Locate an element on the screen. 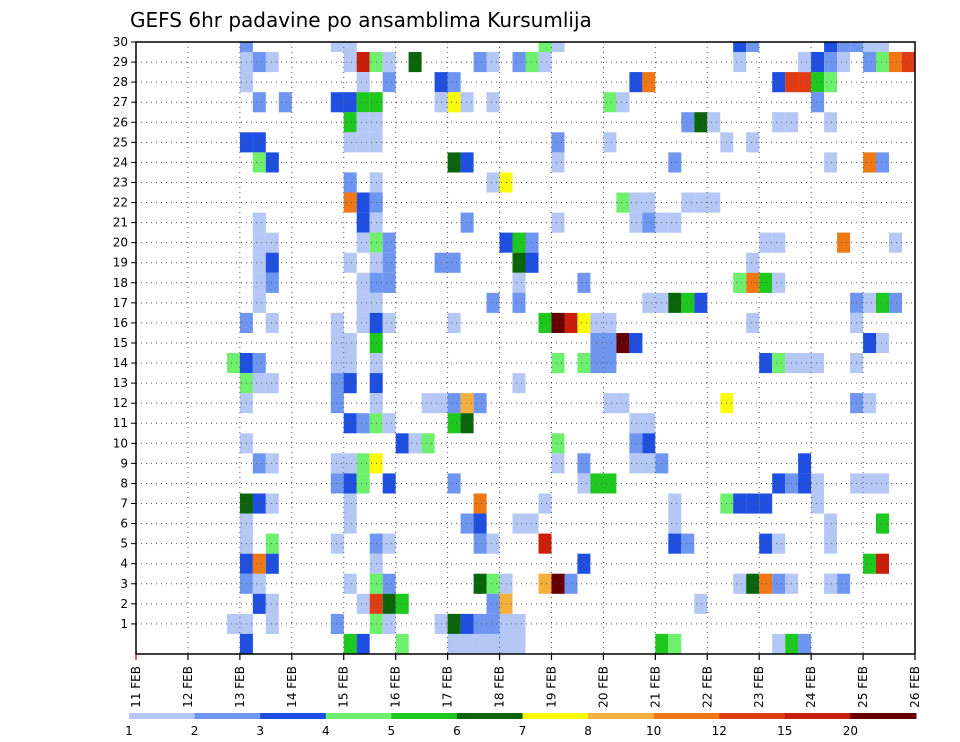  x-tick-label: 26 FEB is located at coordinates (915, 687).